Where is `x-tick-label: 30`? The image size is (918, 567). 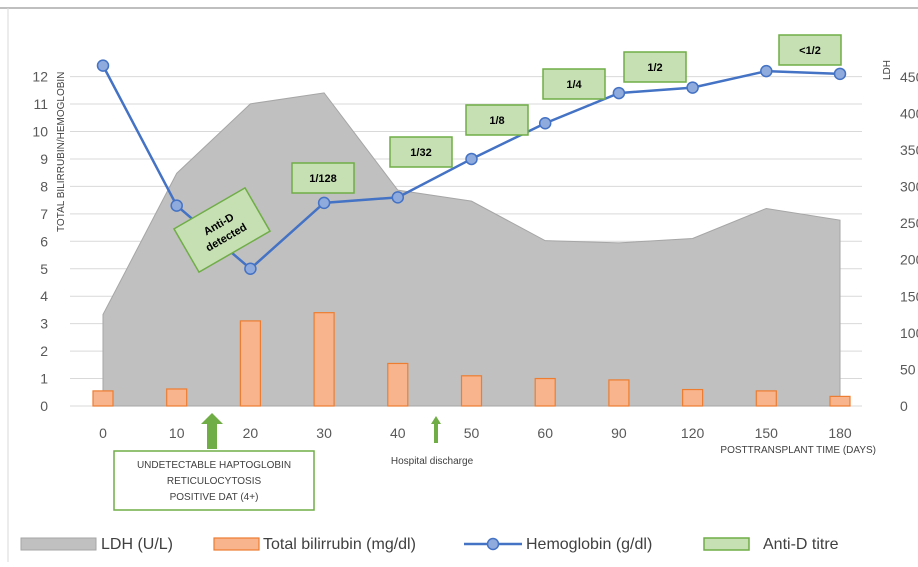
x-tick-label: 30 is located at coordinates (324, 433).